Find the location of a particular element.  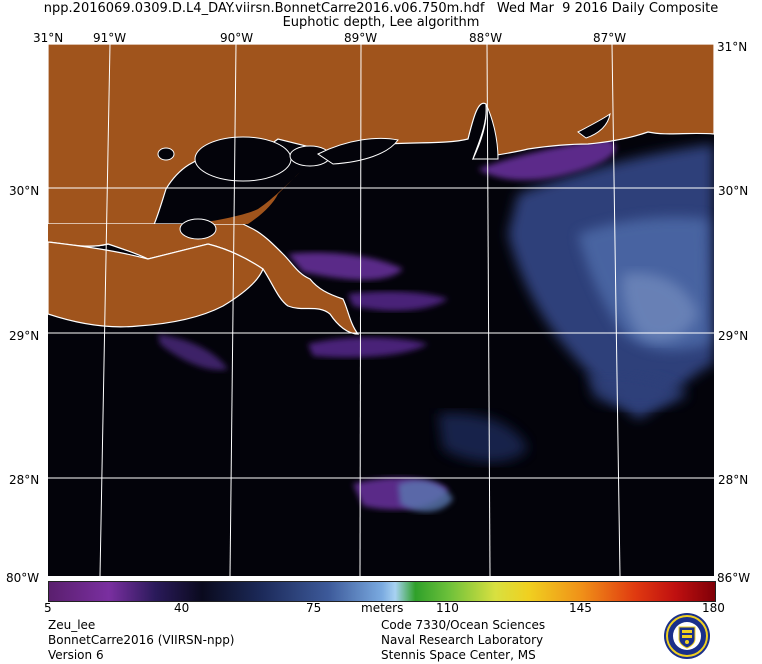

nrl-seal-logo is located at coordinates (687, 636).